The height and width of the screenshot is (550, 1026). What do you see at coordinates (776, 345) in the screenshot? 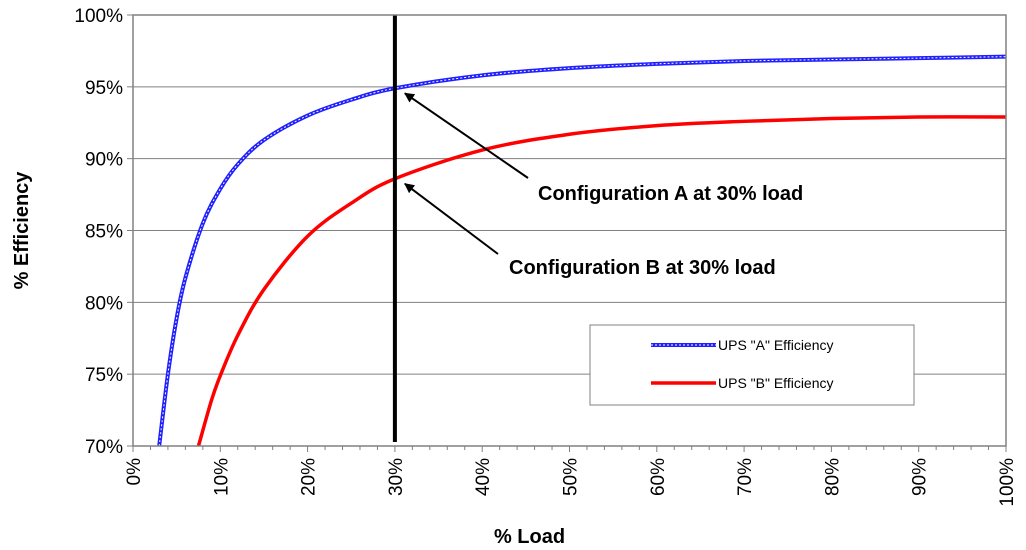
I see `legend-label-ups-a: UPS "A" Efficiency` at bounding box center [776, 345].